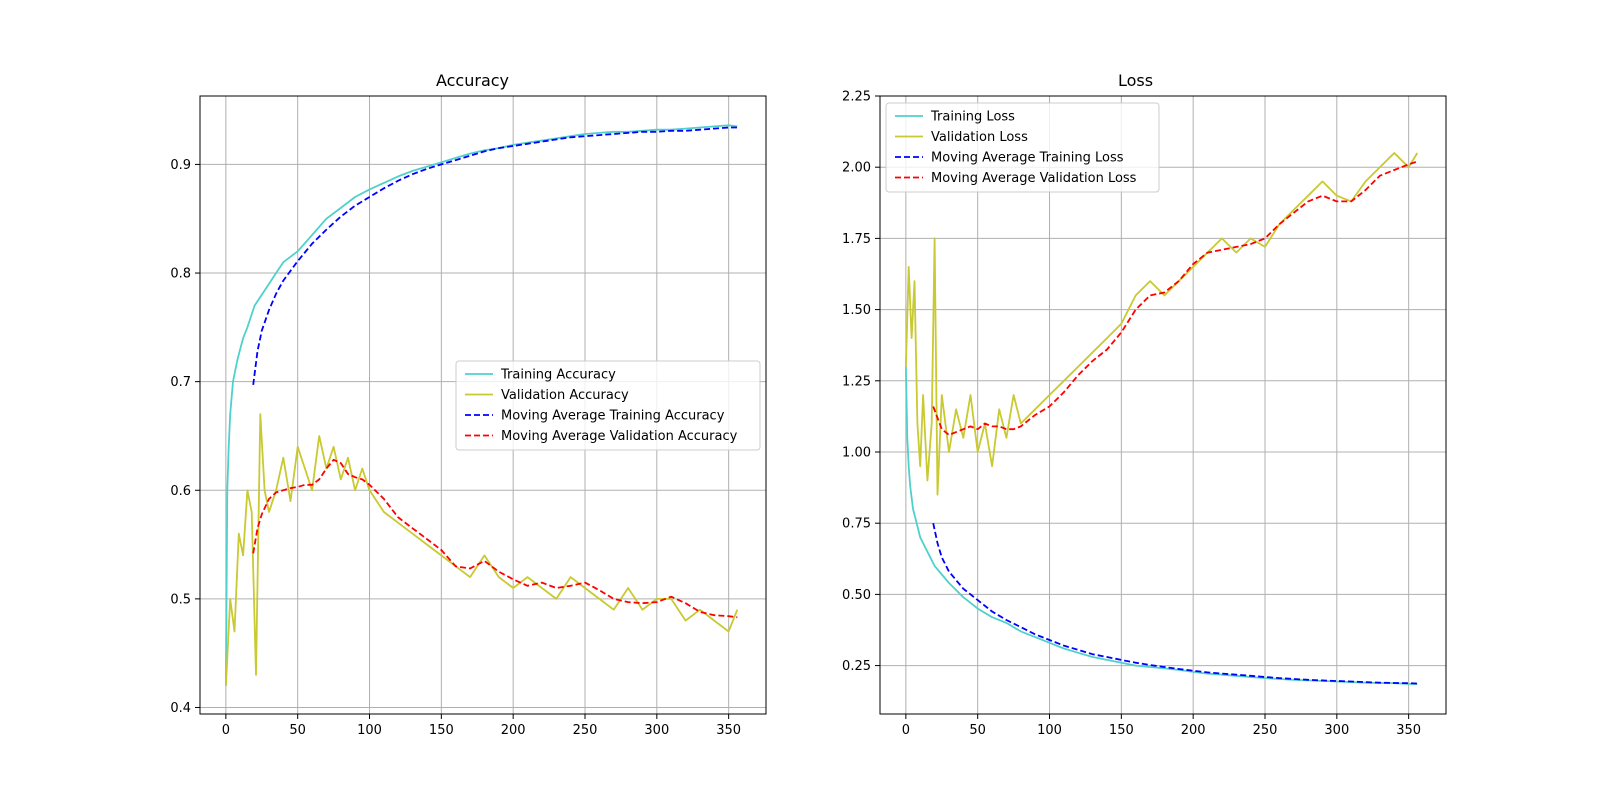 The image size is (1600, 800). What do you see at coordinates (180, 491) in the screenshot?
I see `y-tick-label: 0.6` at bounding box center [180, 491].